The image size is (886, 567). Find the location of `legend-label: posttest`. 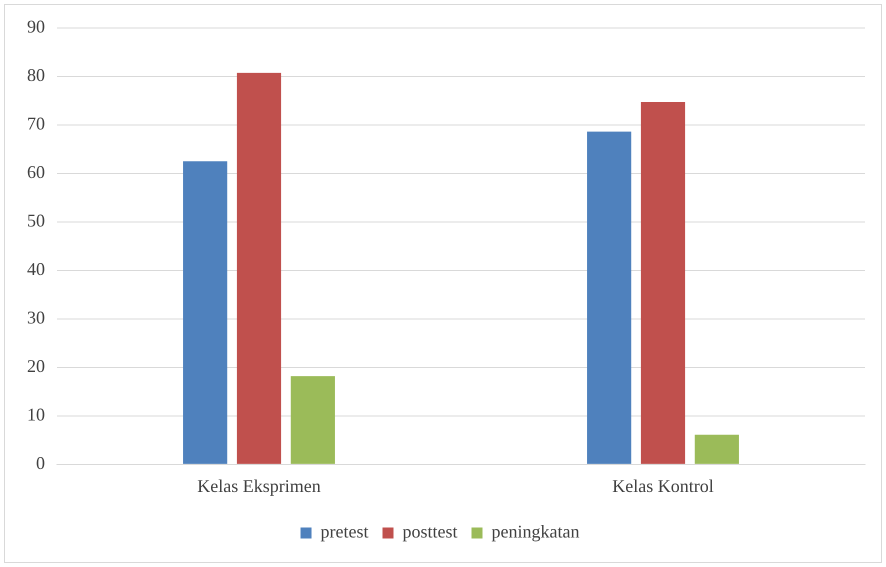

legend-label: posttest is located at coordinates (430, 532).